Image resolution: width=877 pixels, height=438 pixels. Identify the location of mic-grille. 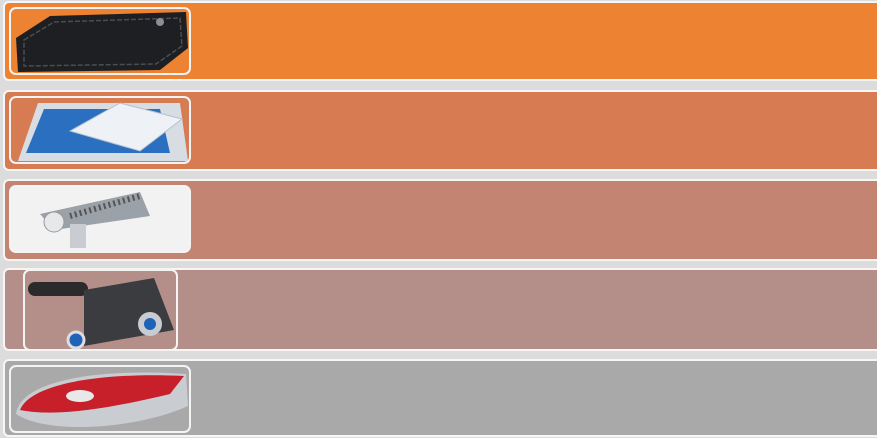
(105, 206).